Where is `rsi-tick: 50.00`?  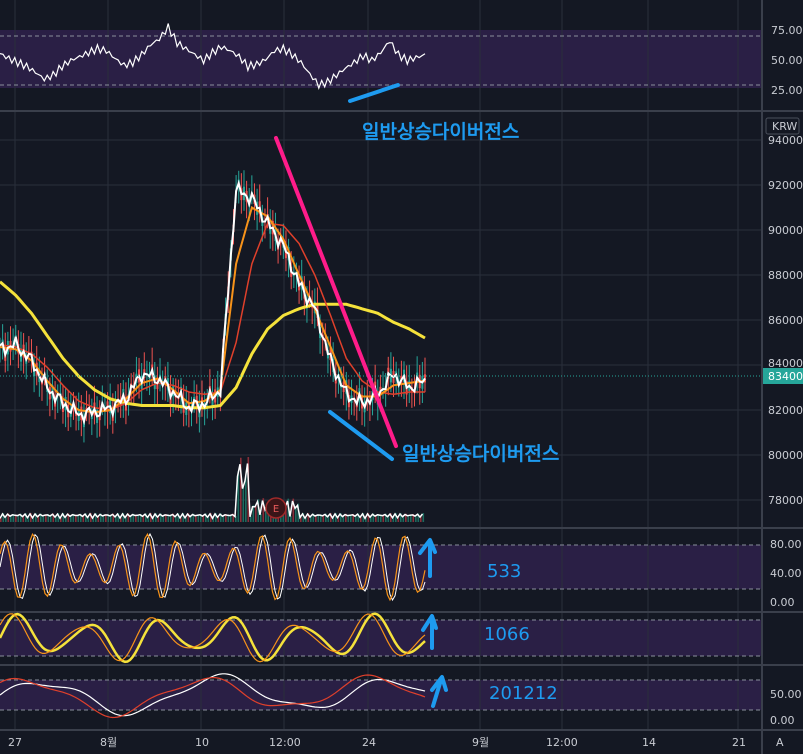 rsi-tick: 50.00 is located at coordinates (787, 60).